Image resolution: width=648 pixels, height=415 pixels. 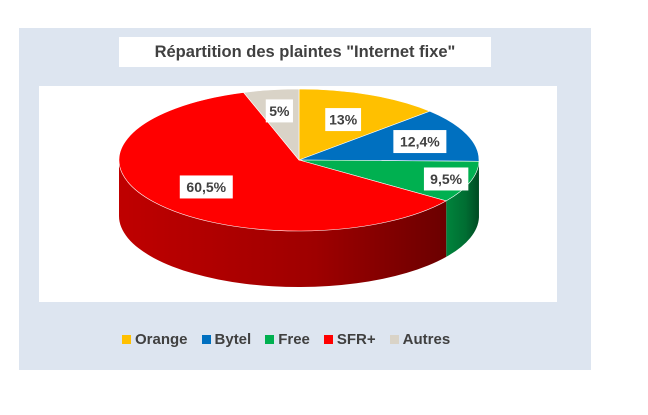 I want to click on data-label-box-bytel, so click(x=420, y=142).